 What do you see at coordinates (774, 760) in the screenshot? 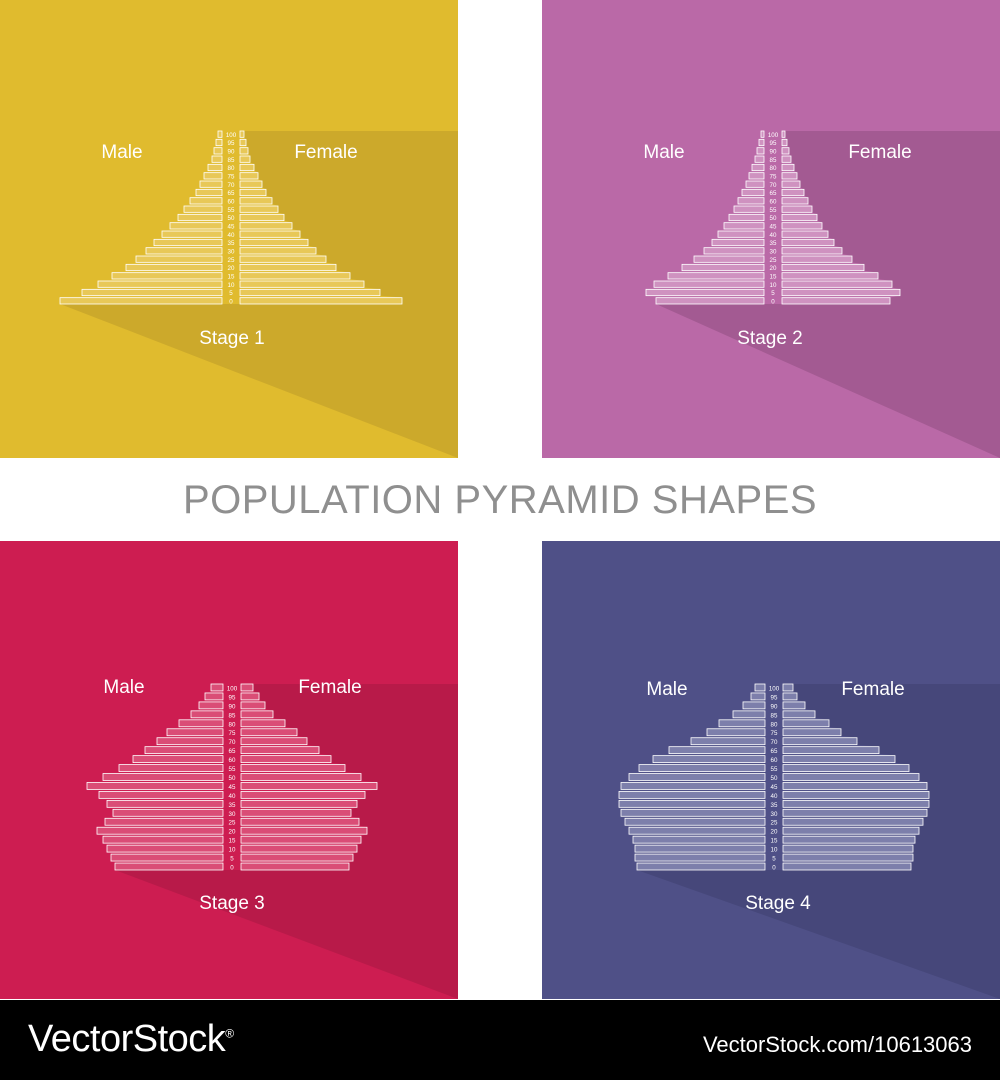
I see `age-tick-label: 60` at bounding box center [774, 760].